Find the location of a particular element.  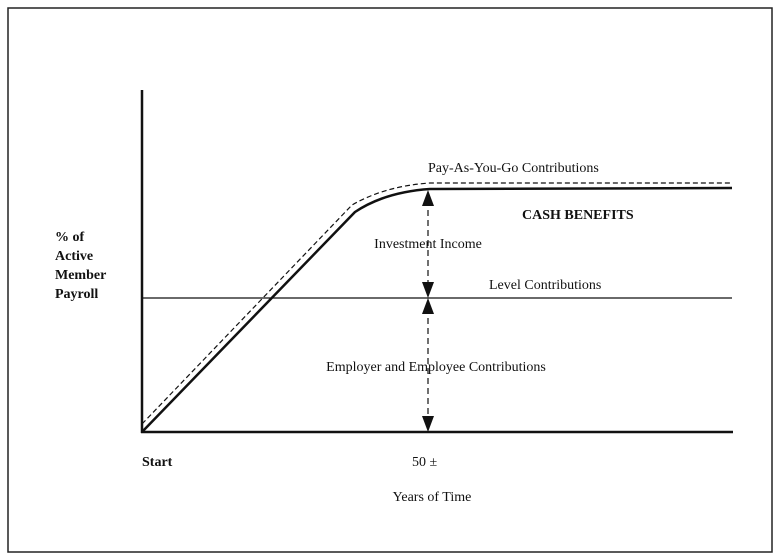

arrow-heads is located at coordinates (428, 311).